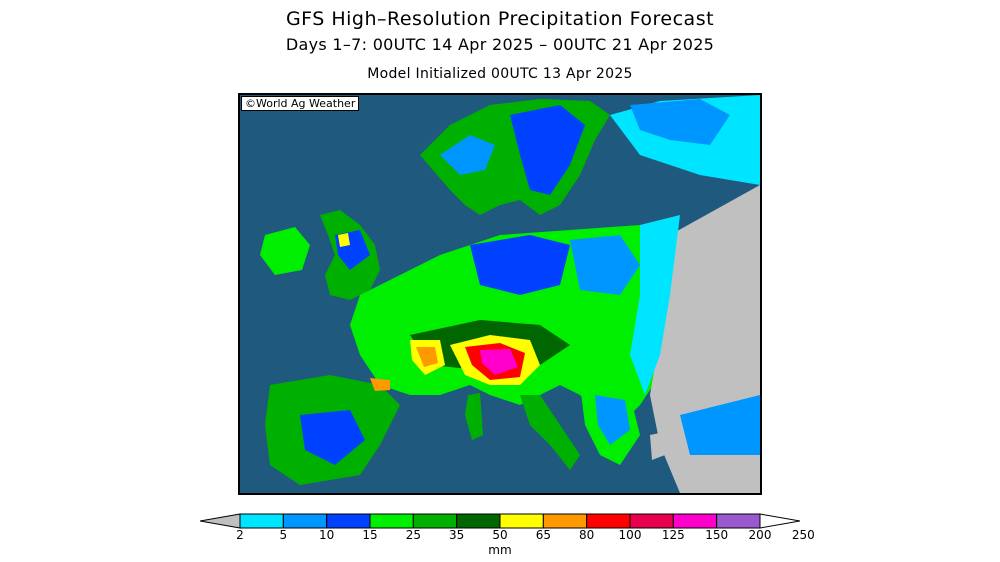 Image resolution: width=1000 pixels, height=562 pixels. What do you see at coordinates (543, 535) in the screenshot?
I see `legend-tick-label: 65` at bounding box center [543, 535].